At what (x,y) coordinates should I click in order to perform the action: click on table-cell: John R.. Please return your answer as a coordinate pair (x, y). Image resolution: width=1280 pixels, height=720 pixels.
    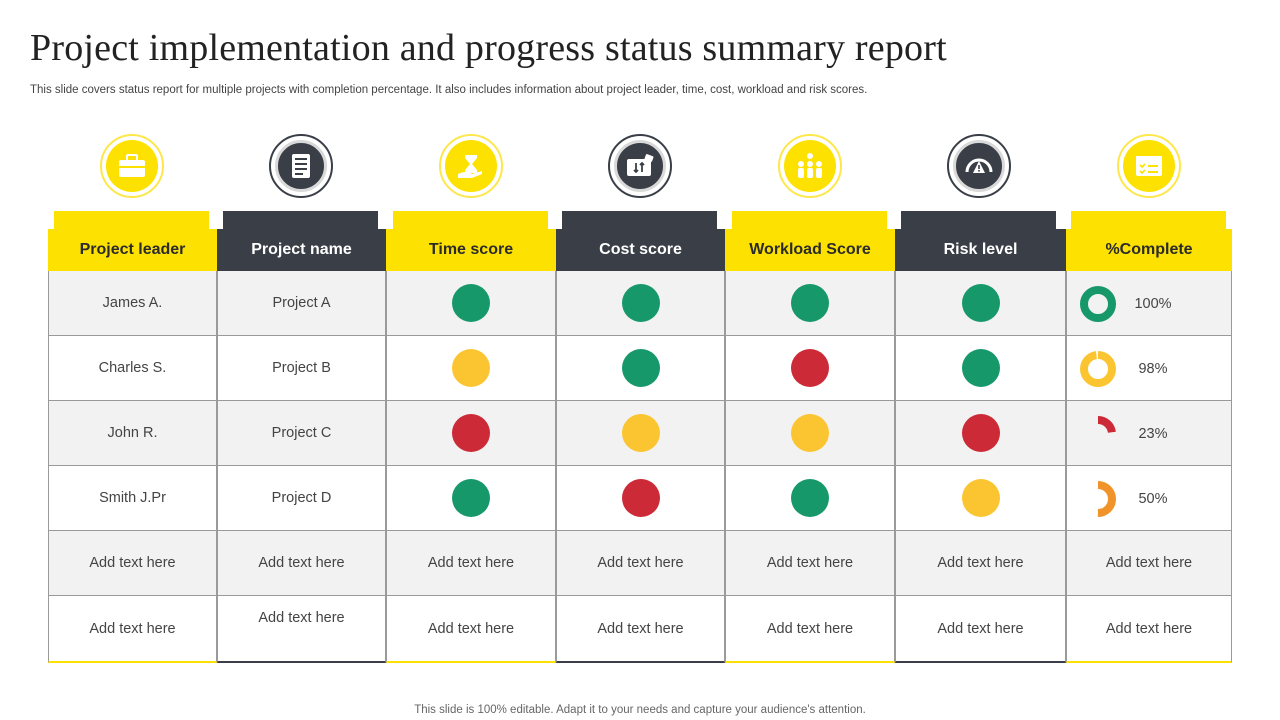
    Looking at the image, I should click on (132, 433).